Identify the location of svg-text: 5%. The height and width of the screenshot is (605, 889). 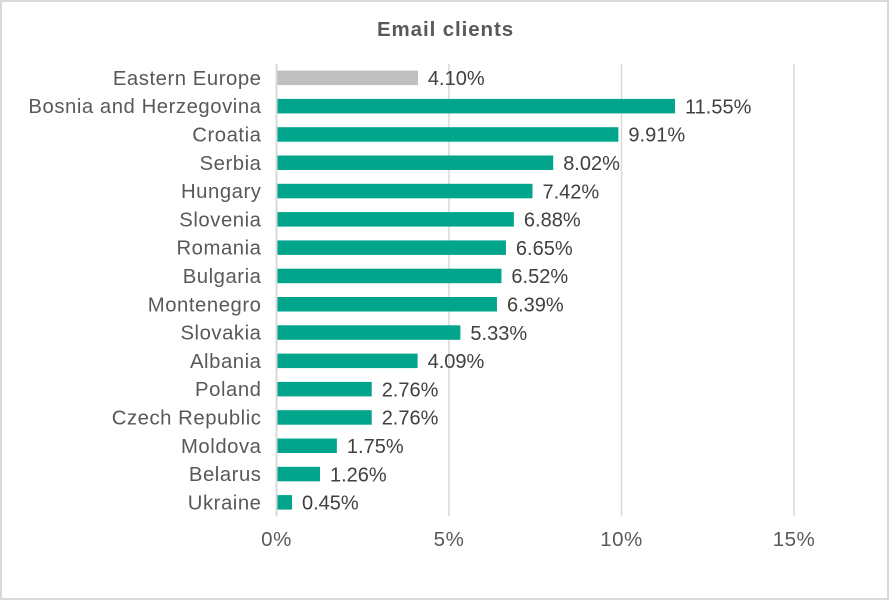
(449, 539).